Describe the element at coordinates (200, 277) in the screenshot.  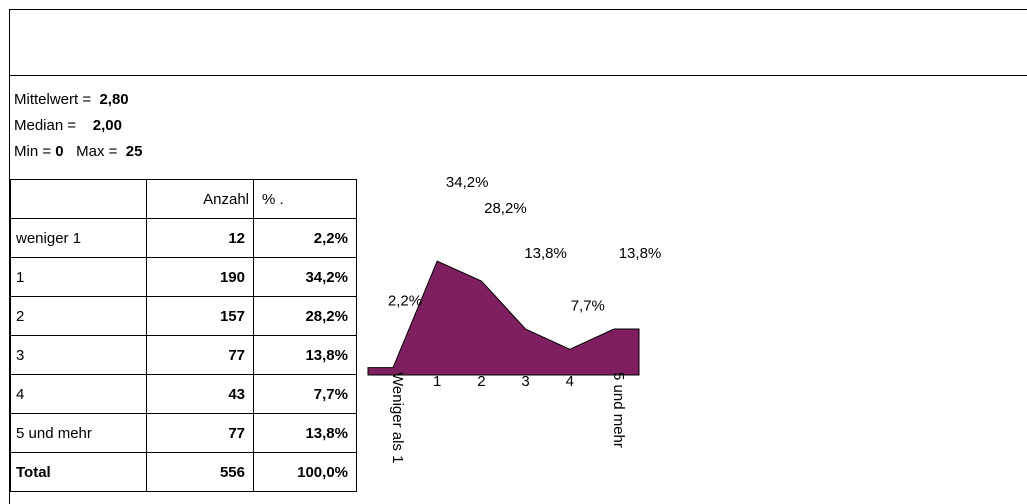
I see `table-cell: 190` at that location.